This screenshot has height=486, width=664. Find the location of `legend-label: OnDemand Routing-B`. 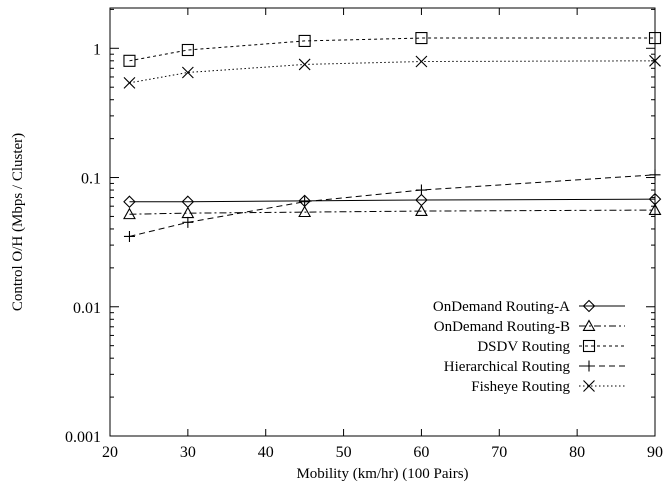

legend-label: OnDemand Routing-B is located at coordinates (502, 327).